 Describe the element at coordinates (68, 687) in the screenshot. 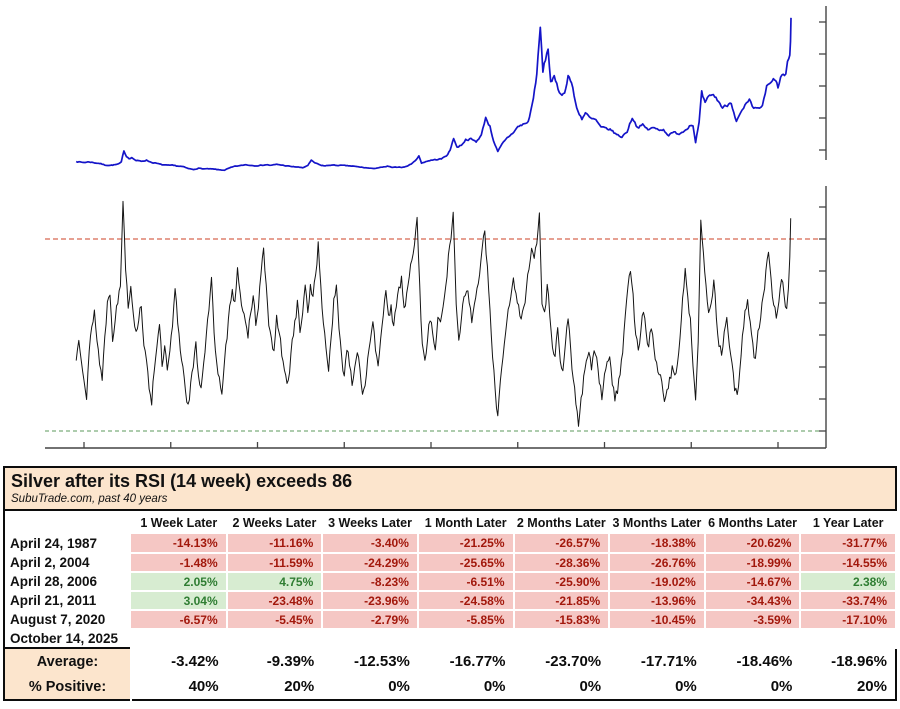

I see `summary-label: % Positive:` at that location.